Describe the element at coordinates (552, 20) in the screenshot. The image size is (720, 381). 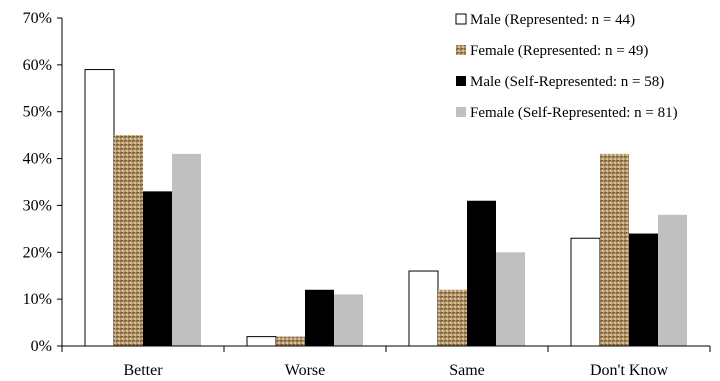
I see `legend-label: Male (Represented: n = 44)` at that location.